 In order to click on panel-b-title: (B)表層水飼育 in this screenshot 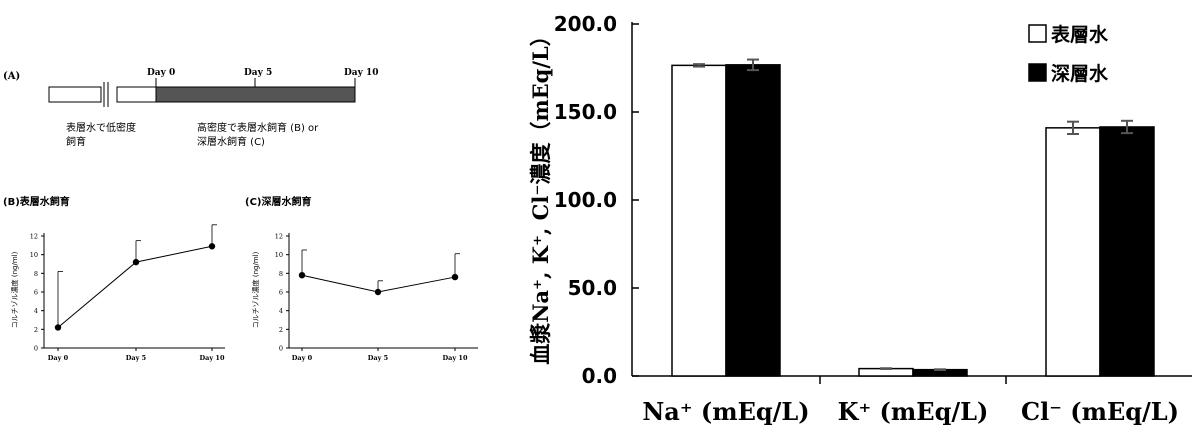, I will do `click(36, 201)`.